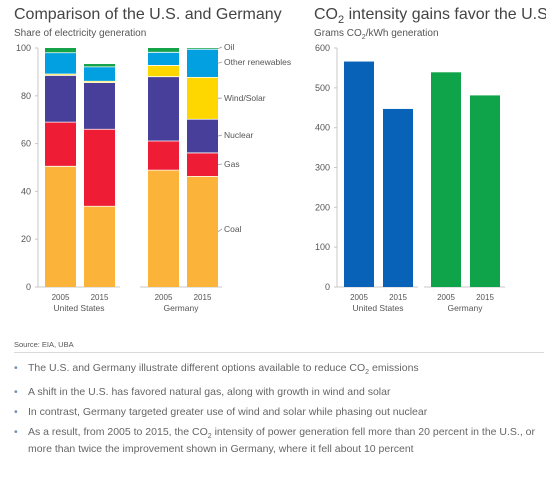 The height and width of the screenshot is (492, 546). I want to click on right-y-tick-label: 600, so click(322, 48).